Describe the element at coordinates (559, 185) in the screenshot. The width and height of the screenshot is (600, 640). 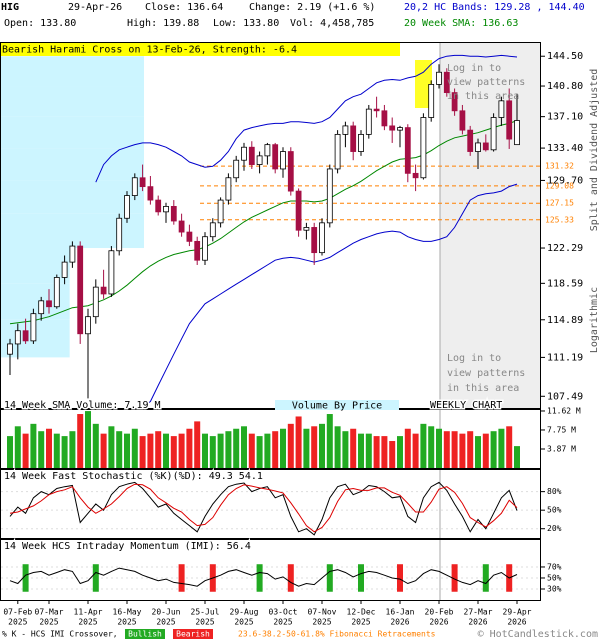
I see `fib-label: 129.08` at that location.